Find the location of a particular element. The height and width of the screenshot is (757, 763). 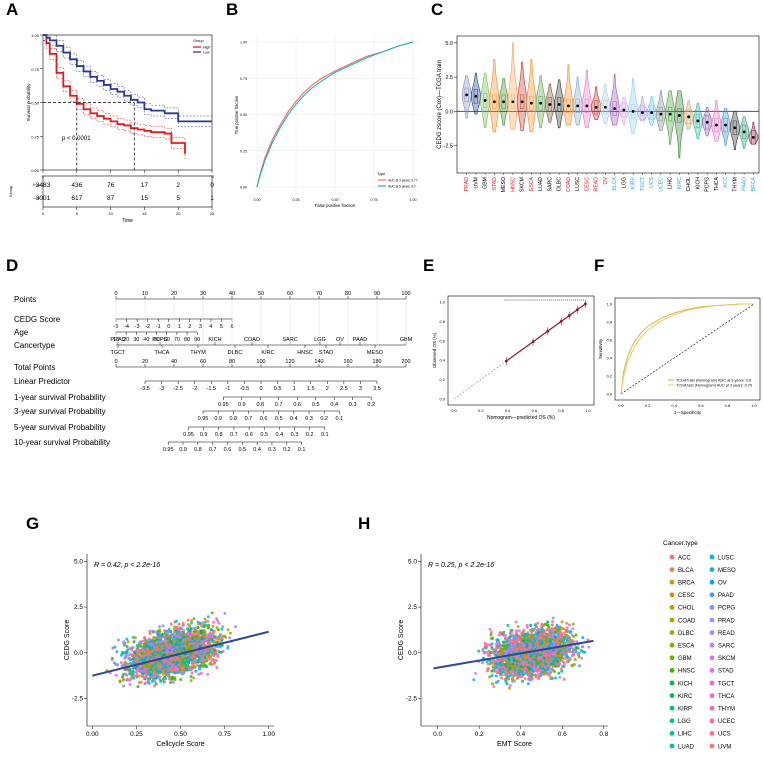

box-STAD is located at coordinates (494, 101).